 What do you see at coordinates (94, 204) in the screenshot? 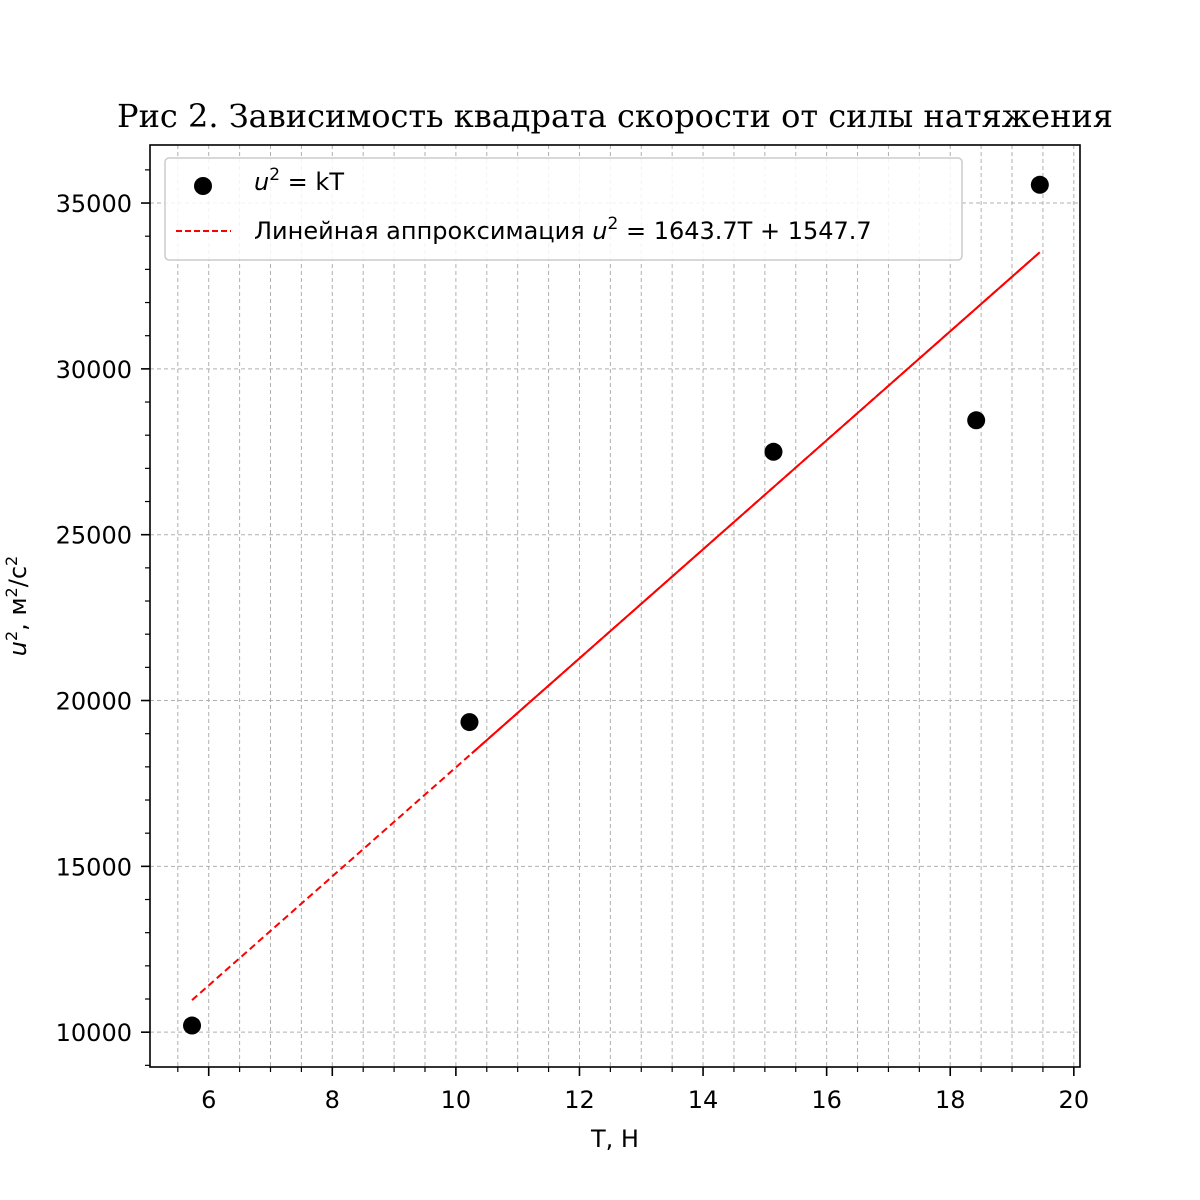
I see `y-tick-label: 35000` at bounding box center [94, 204].